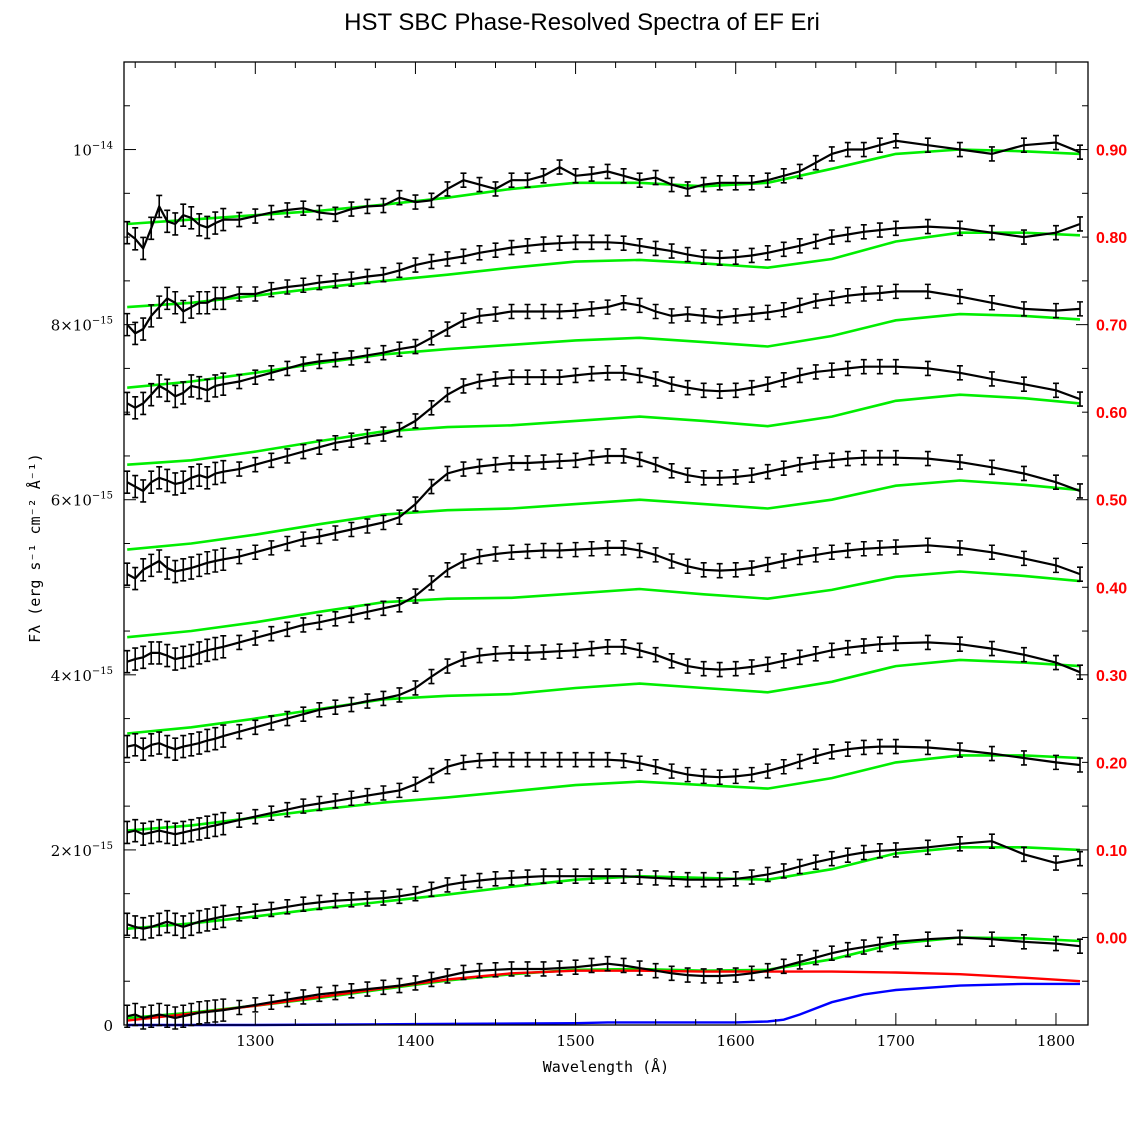  What do you see at coordinates (102, 496) in the screenshot?
I see `y-tick-exponent: −15` at bounding box center [102, 496].